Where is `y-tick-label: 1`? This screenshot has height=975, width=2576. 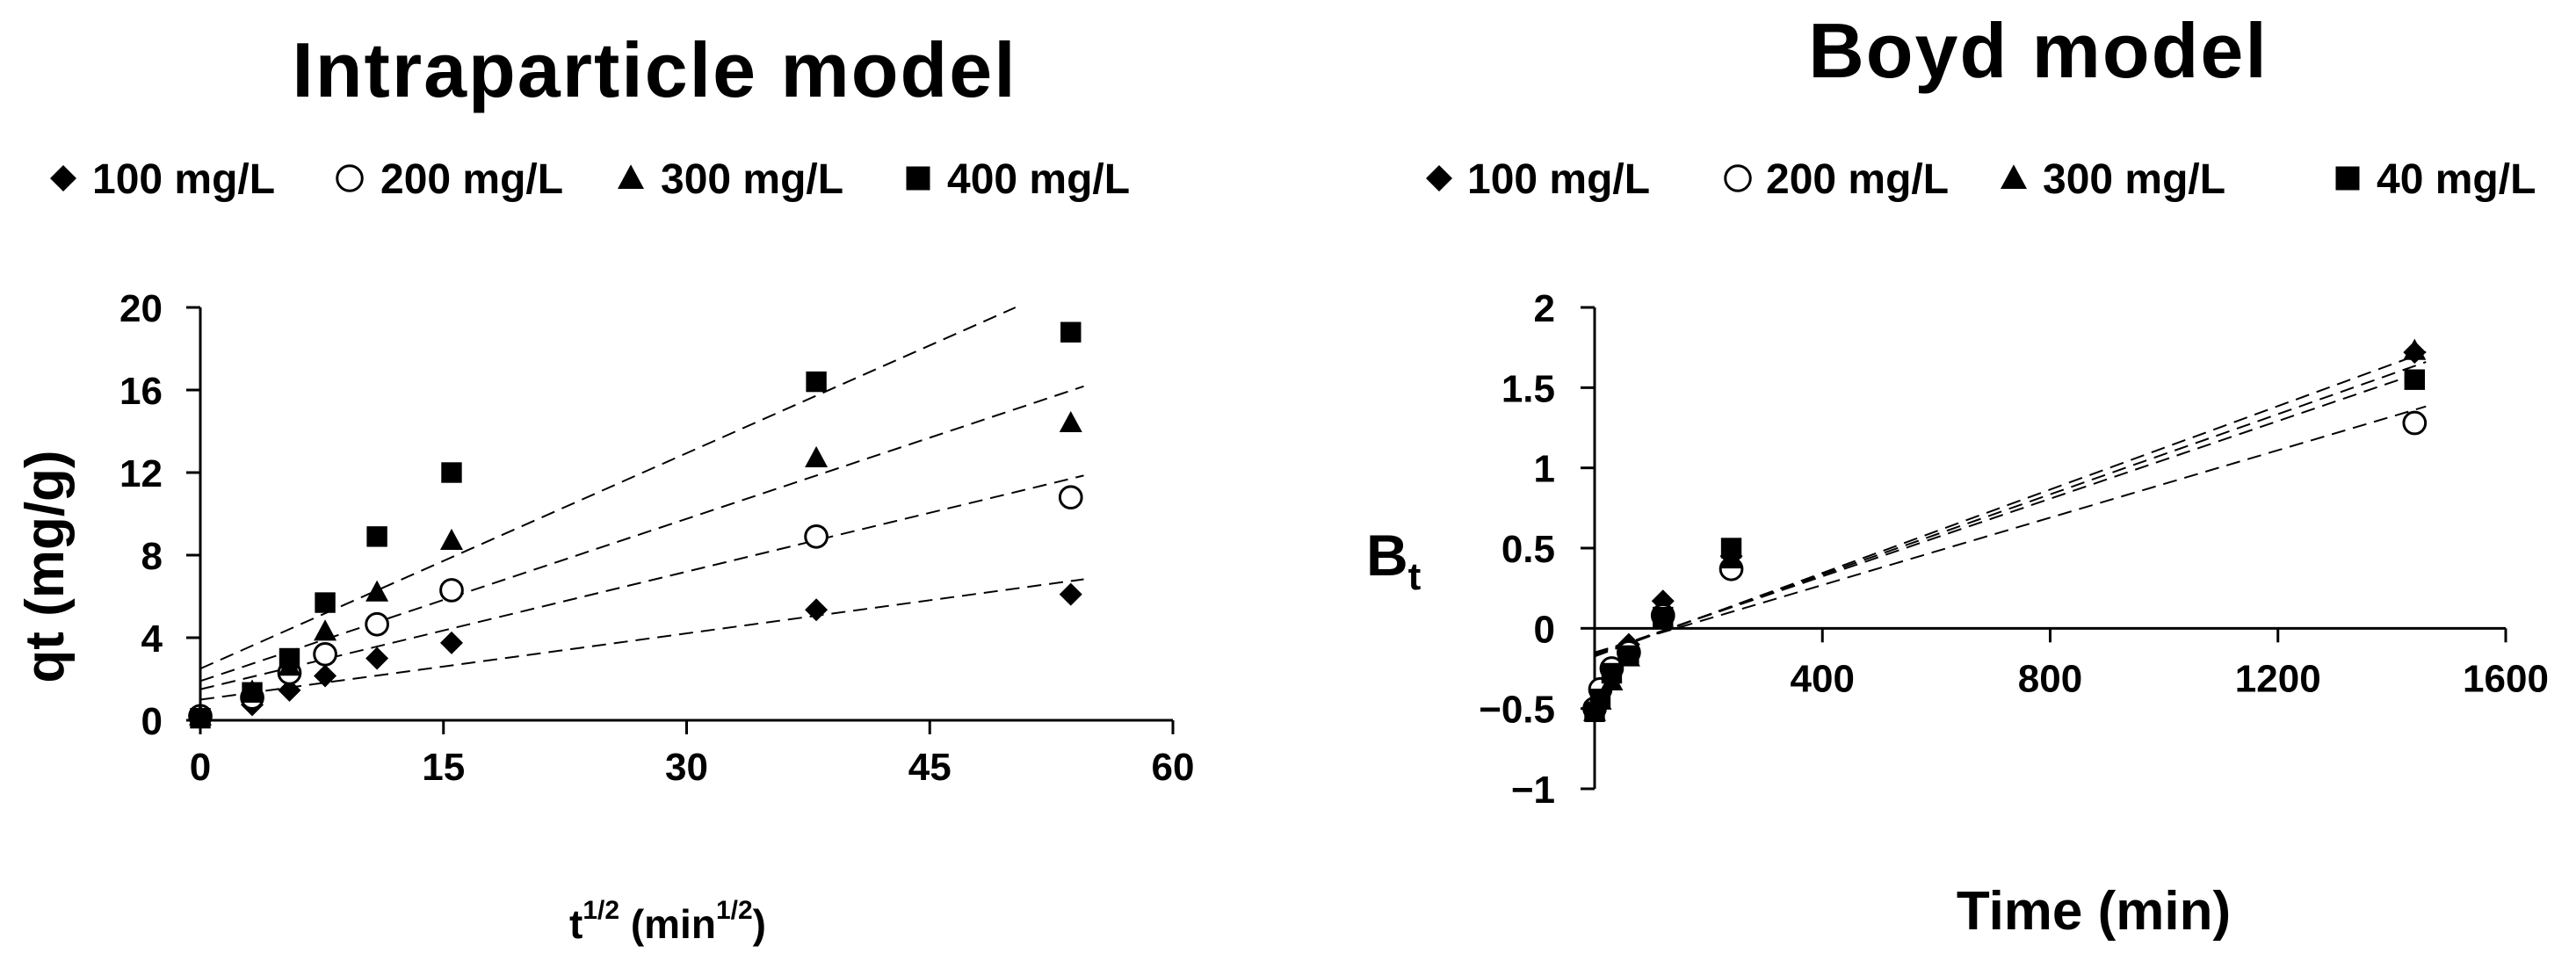
y-tick-label: 1 is located at coordinates (1544, 469).